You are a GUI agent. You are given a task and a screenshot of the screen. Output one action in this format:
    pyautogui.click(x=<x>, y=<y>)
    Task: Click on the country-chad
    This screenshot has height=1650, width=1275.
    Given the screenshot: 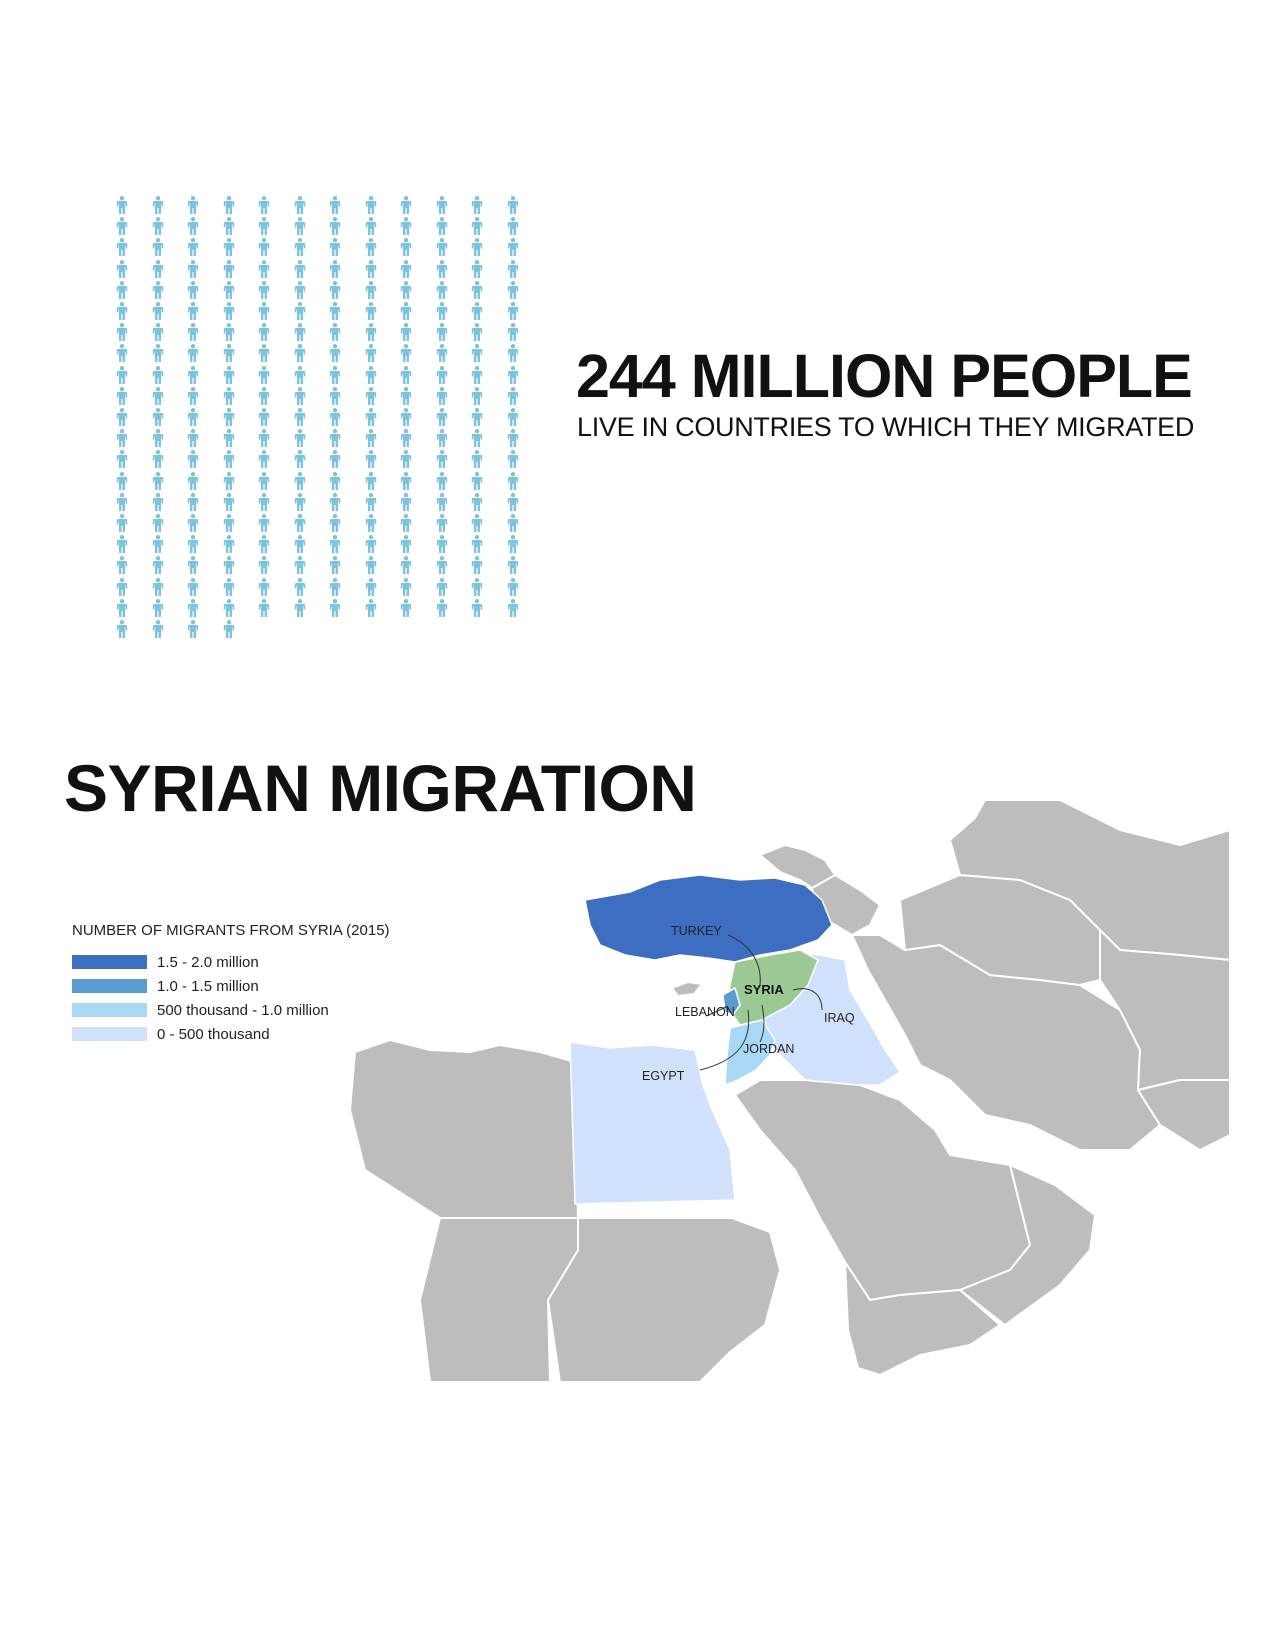 What is the action you would take?
    pyautogui.click(x=499, y=1300)
    